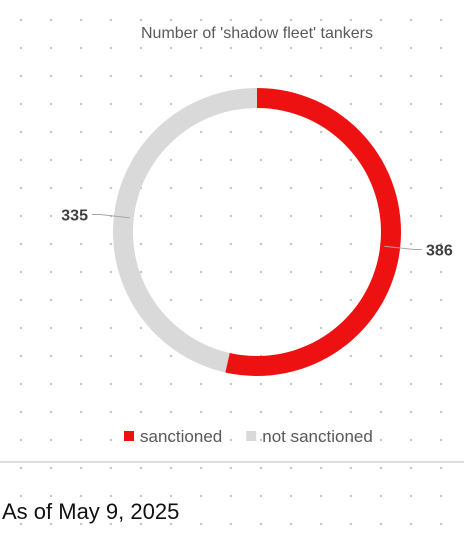 This screenshot has height=536, width=464. I want to click on data-label: 386, so click(439, 251).